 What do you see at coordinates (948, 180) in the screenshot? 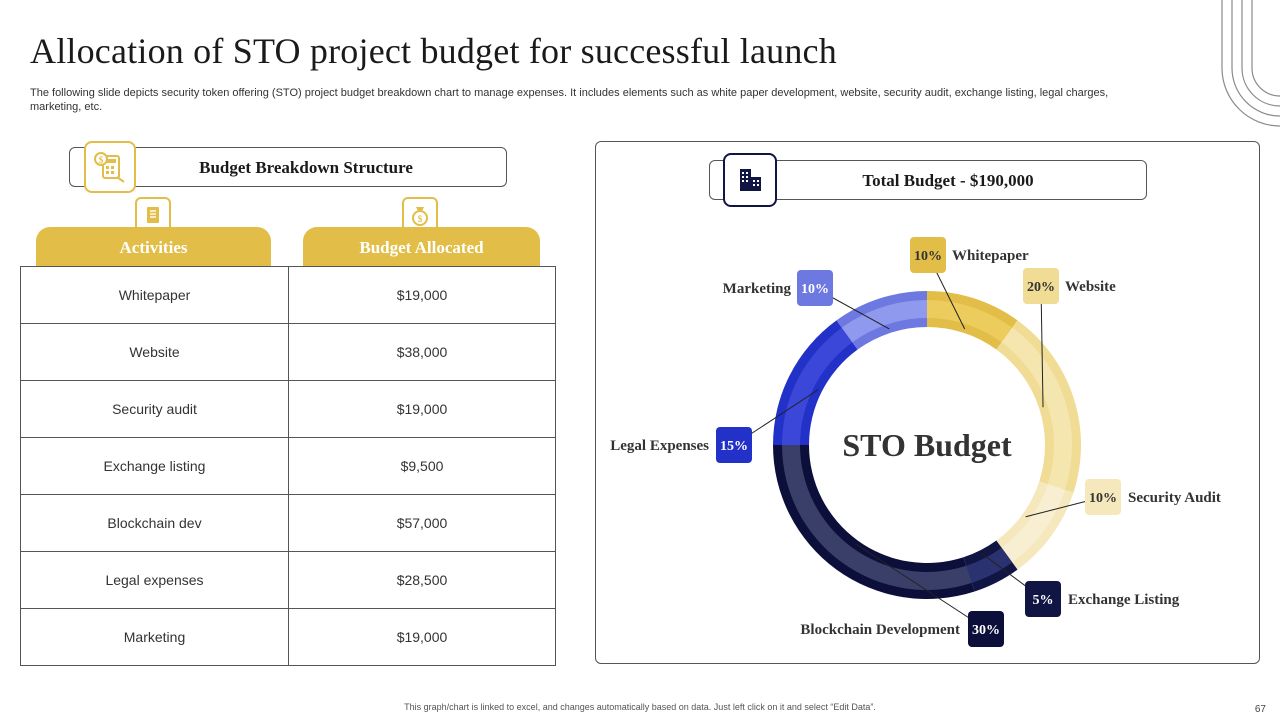
I see `total-budget-title: Total Budget - $190,000` at bounding box center [948, 180].